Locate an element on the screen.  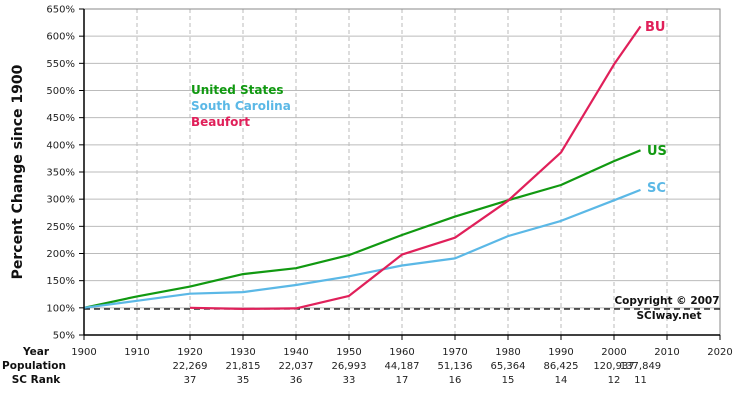
row-label-sc-rank: SC Rank is located at coordinates (37, 380).